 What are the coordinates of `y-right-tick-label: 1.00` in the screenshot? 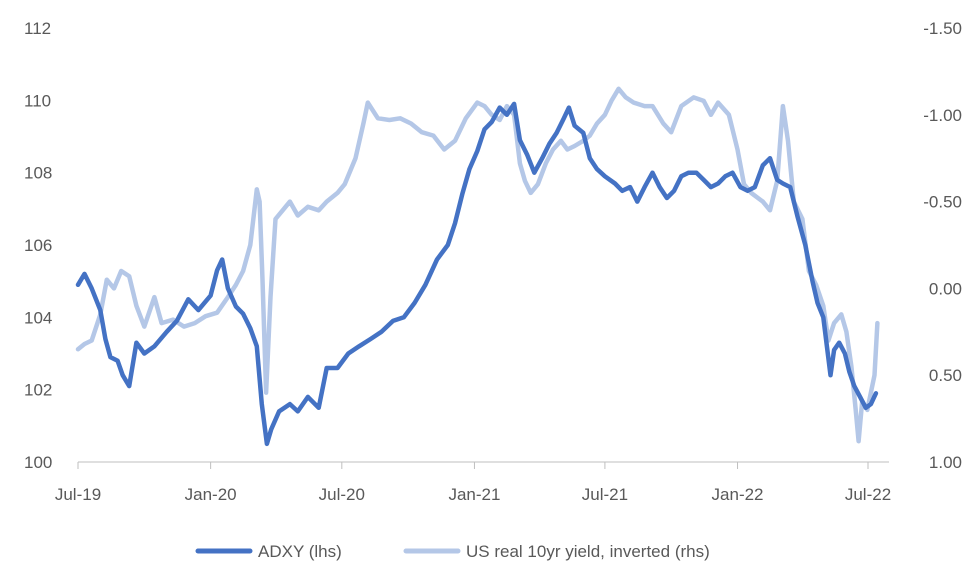 It's located at (945, 462).